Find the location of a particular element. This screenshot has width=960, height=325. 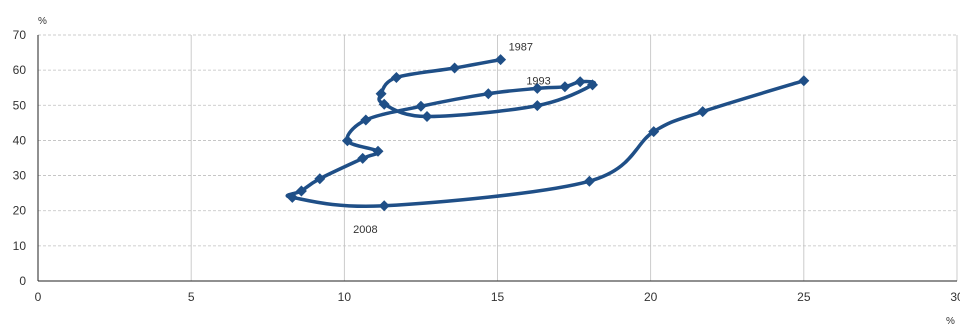

y-tick-label: 0 is located at coordinates (22, 281).